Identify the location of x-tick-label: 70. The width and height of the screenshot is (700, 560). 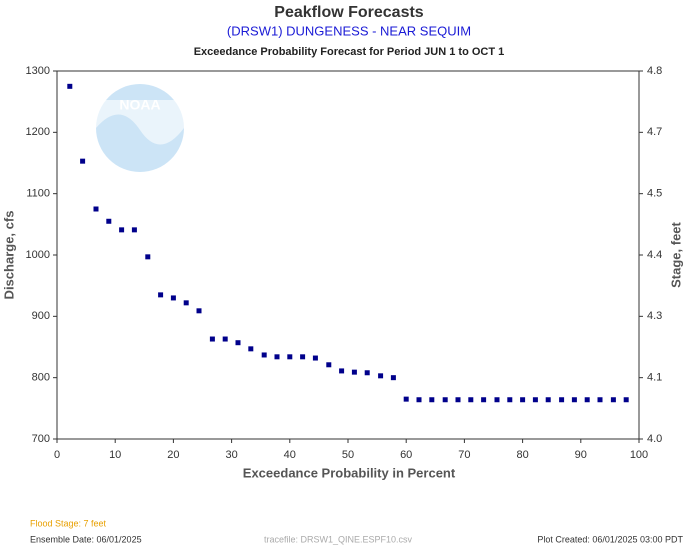
(464, 455).